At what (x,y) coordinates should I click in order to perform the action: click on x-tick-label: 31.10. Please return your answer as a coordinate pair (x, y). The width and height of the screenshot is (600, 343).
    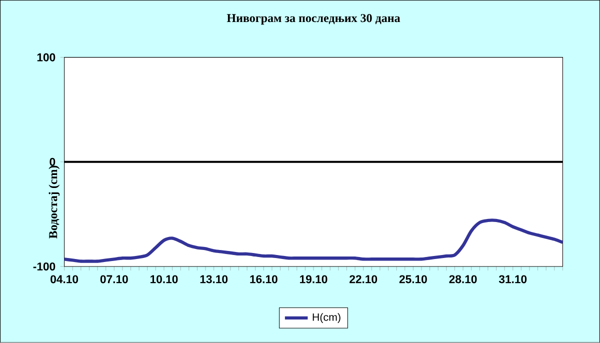
    Looking at the image, I should click on (512, 279).